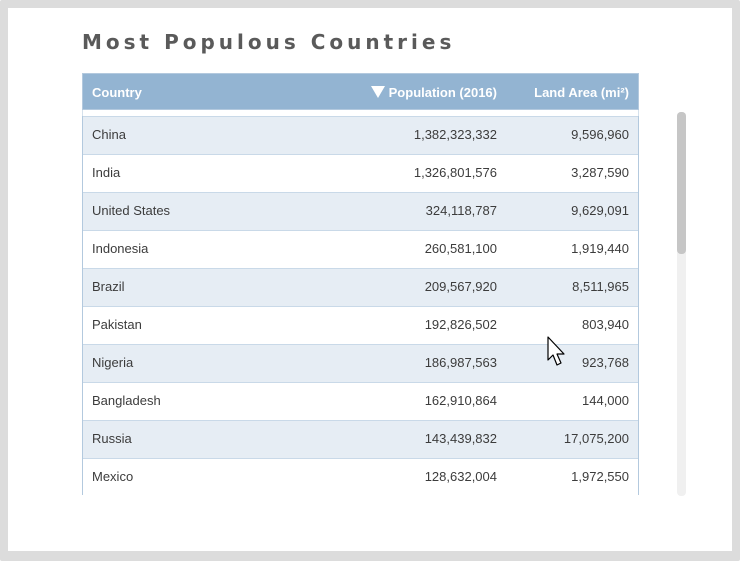 The height and width of the screenshot is (561, 740). What do you see at coordinates (117, 324) in the screenshot?
I see `cell-country: Pakistan` at bounding box center [117, 324].